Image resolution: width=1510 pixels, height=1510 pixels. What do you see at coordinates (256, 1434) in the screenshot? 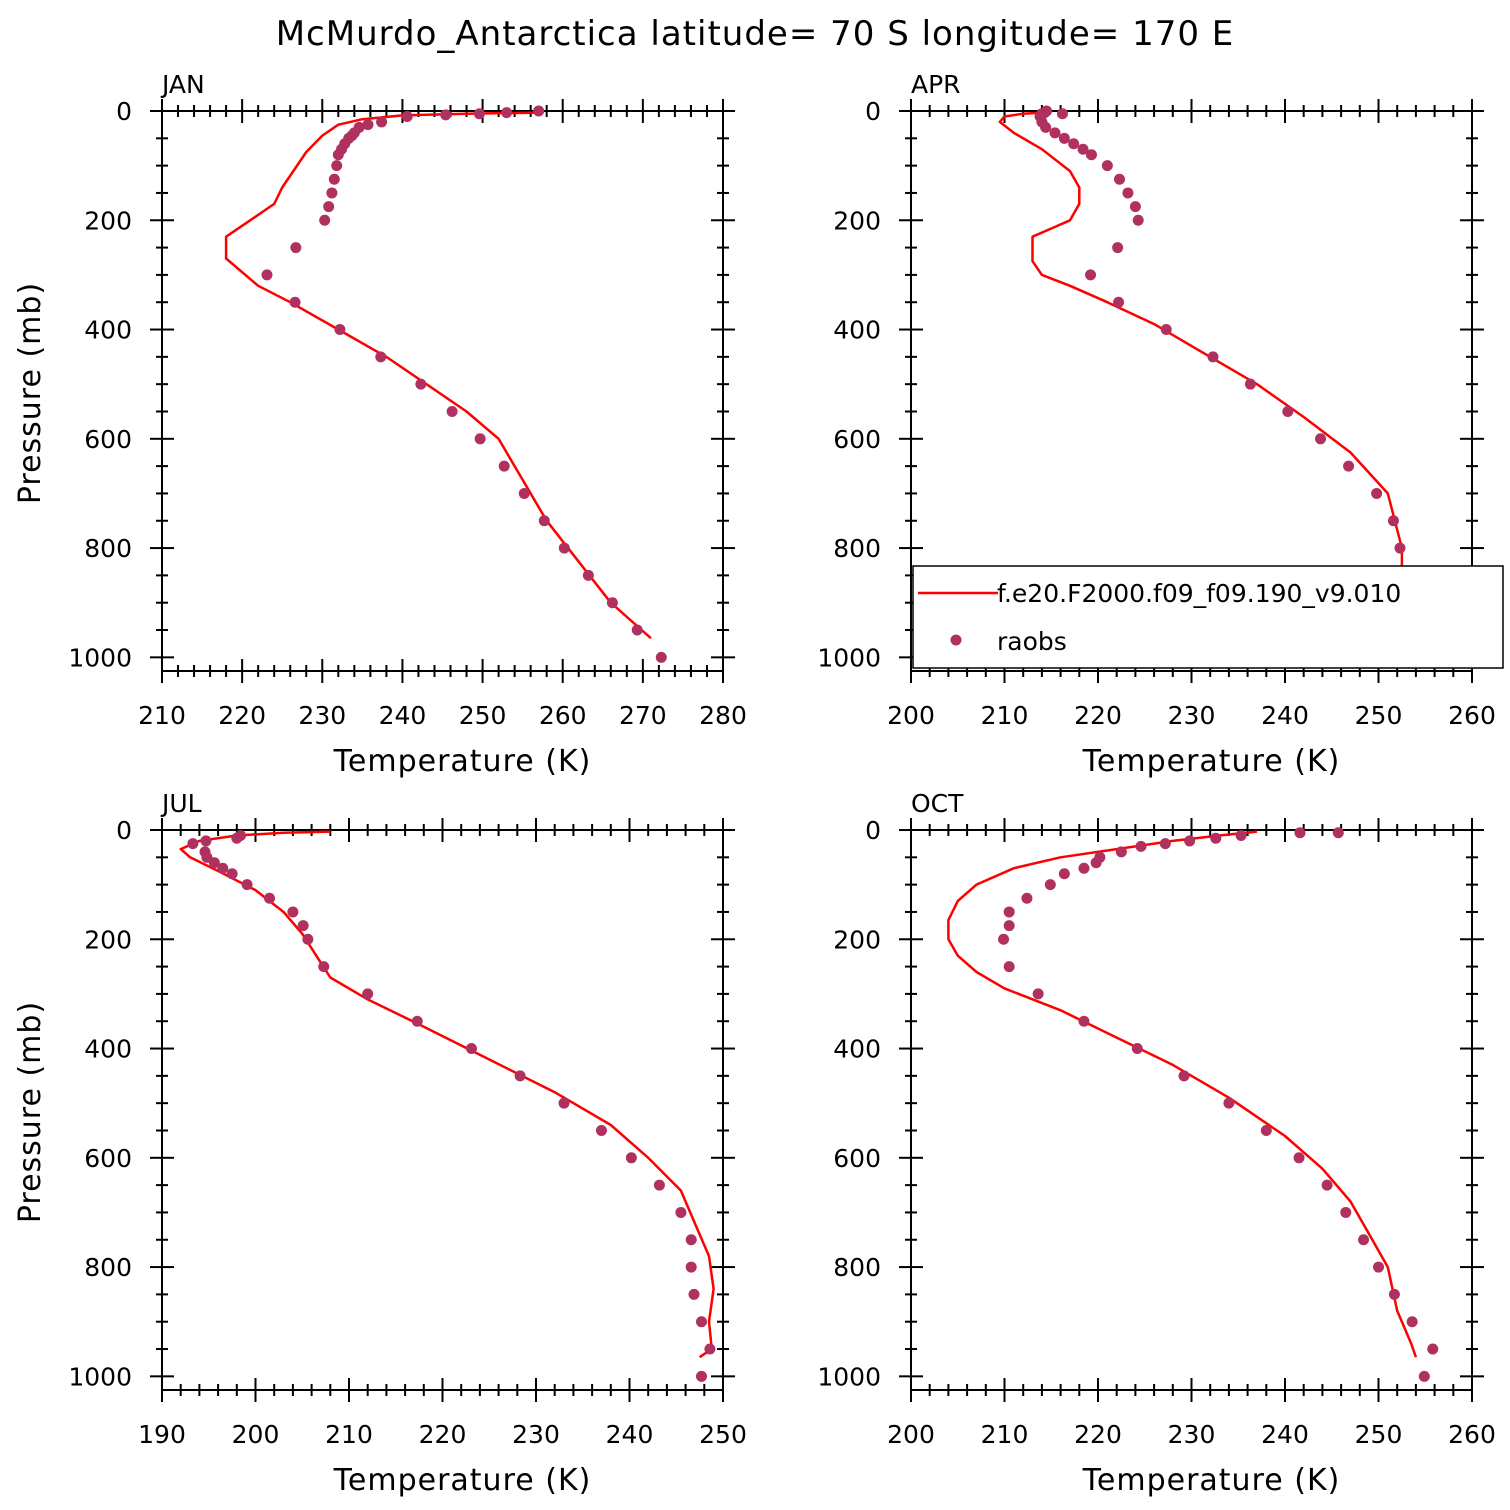
I see `x-tick-label: 200` at bounding box center [256, 1434].